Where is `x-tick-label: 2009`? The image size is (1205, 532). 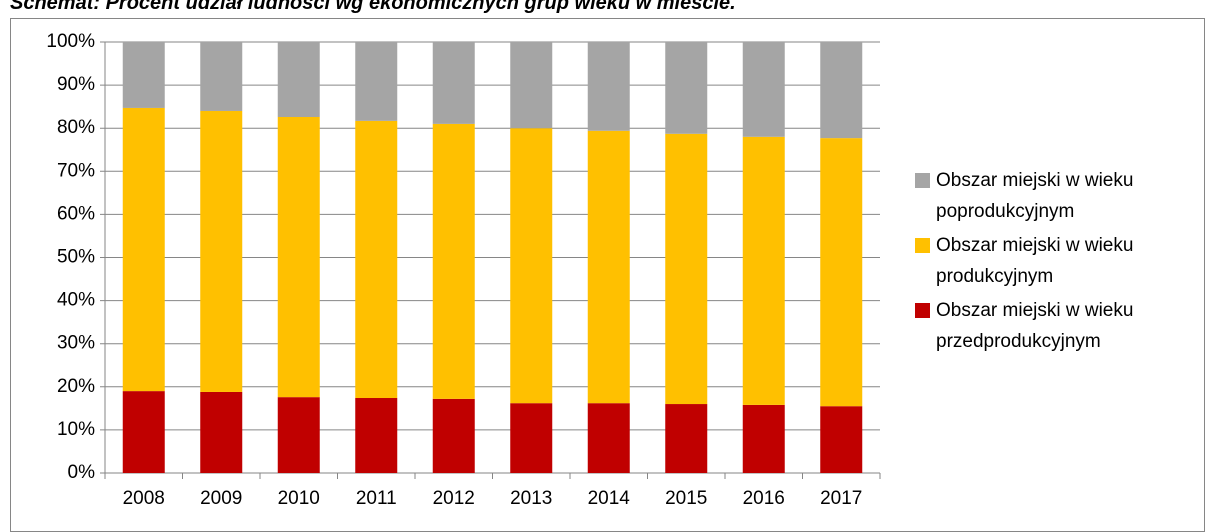 x-tick-label: 2009 is located at coordinates (221, 498).